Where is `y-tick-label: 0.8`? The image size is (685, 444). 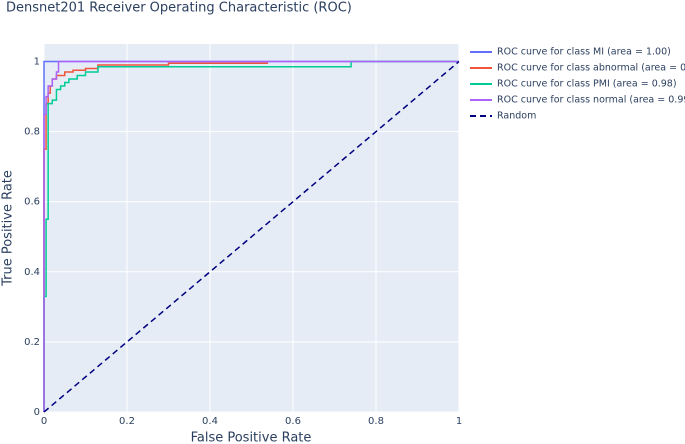 y-tick-label: 0.8 is located at coordinates (32, 132).